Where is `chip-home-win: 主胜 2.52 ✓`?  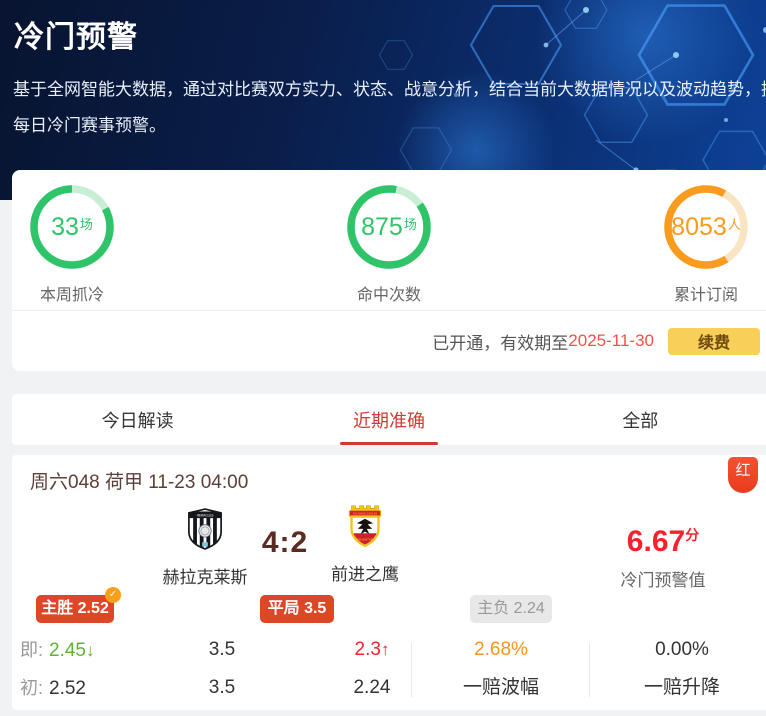 chip-home-win: 主胜 2.52 ✓ is located at coordinates (78, 605).